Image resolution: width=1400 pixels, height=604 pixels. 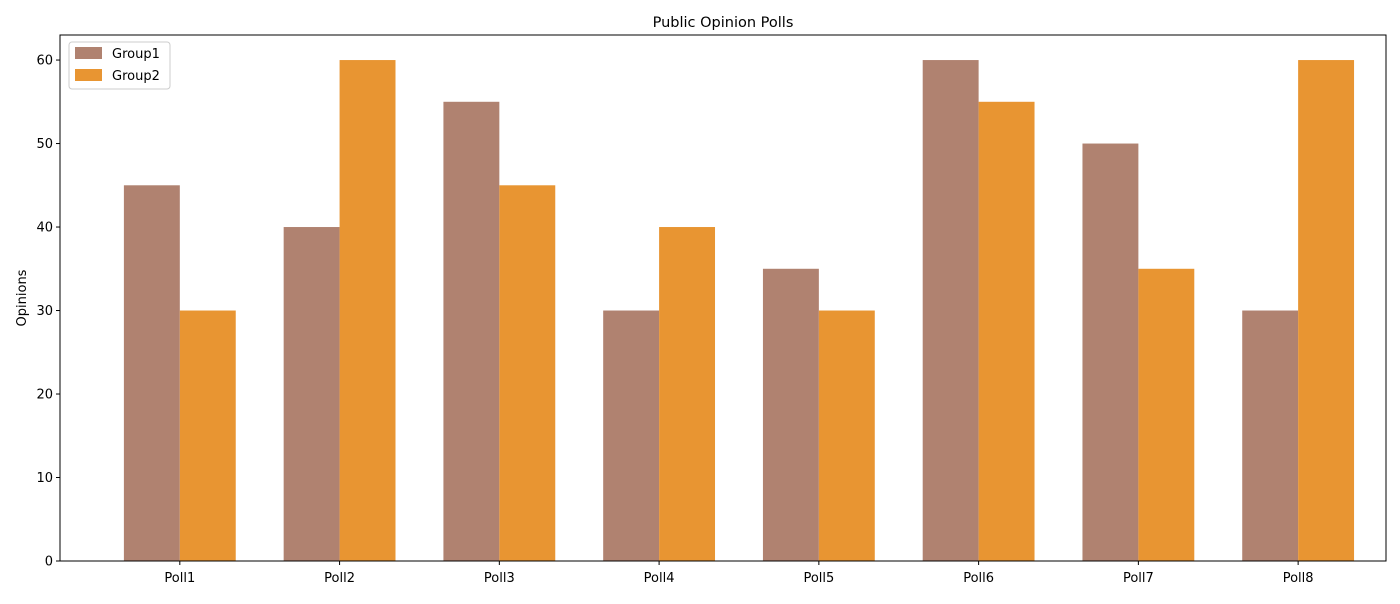 I want to click on bar-group1-poll8, so click(x=1270, y=435).